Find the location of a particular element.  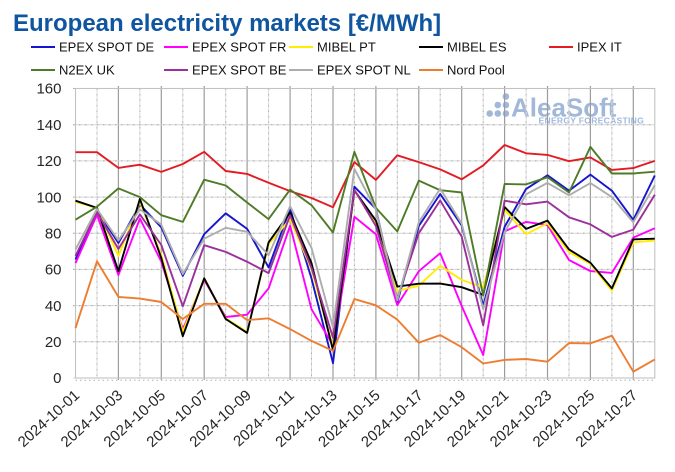

svg-text: EPEX SPOT DE is located at coordinates (106, 47).